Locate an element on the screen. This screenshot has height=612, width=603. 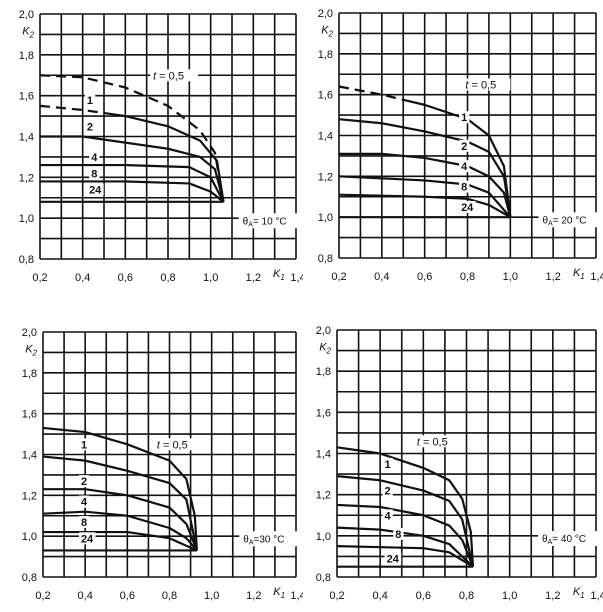
y-tick-label: 1,6 is located at coordinates (29, 415).